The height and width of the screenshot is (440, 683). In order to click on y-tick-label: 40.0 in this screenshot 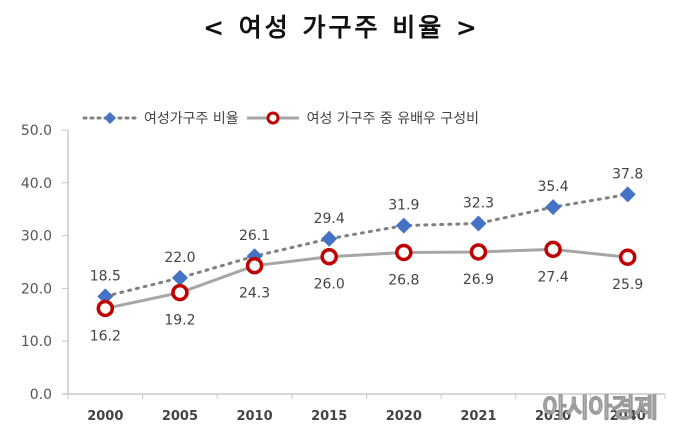, I will do `click(36, 184)`.